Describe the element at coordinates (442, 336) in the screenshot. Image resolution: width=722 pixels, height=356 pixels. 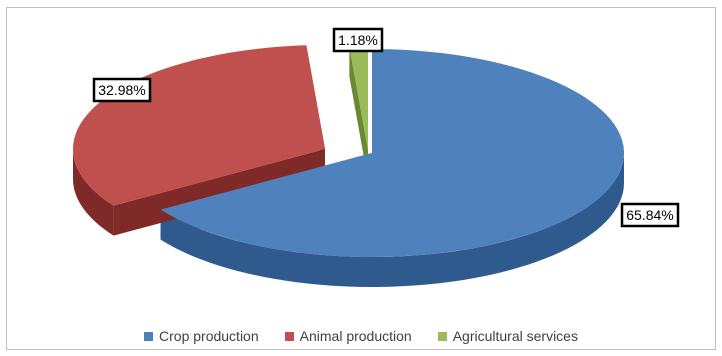
I see `legend-swatch-services` at that location.